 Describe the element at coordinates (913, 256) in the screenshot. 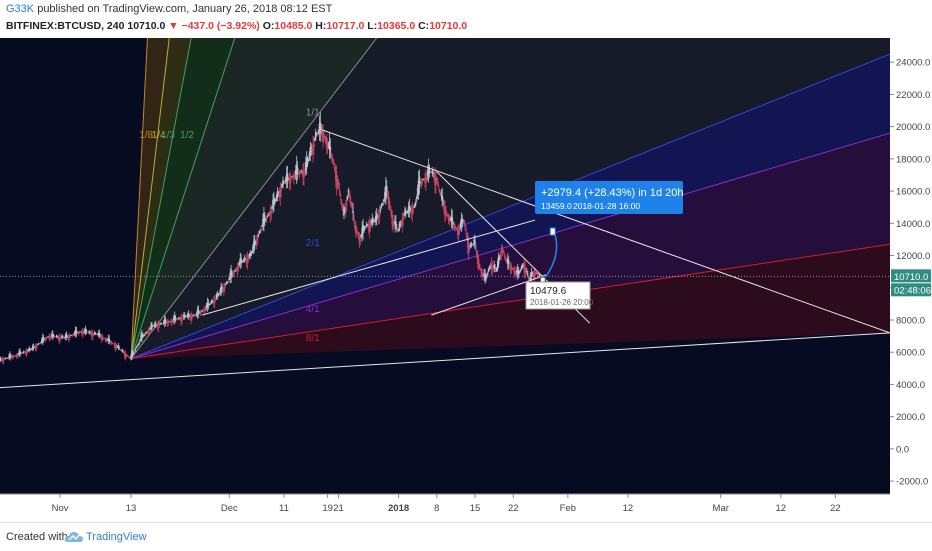

I see `y-tick-label: 12000.0` at that location.